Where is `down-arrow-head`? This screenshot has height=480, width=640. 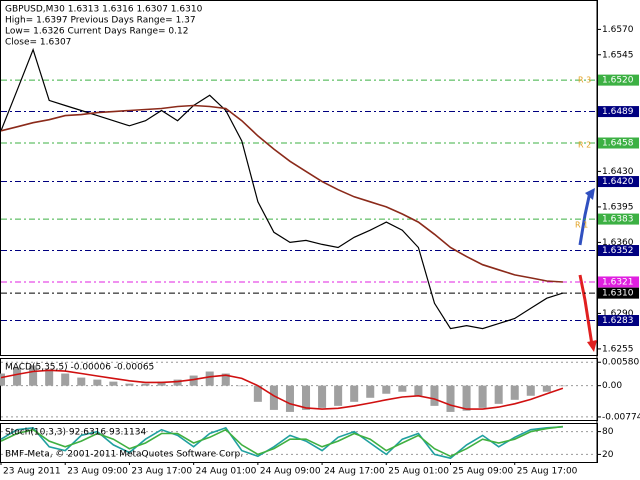
down-arrow-head is located at coordinates (592, 346).